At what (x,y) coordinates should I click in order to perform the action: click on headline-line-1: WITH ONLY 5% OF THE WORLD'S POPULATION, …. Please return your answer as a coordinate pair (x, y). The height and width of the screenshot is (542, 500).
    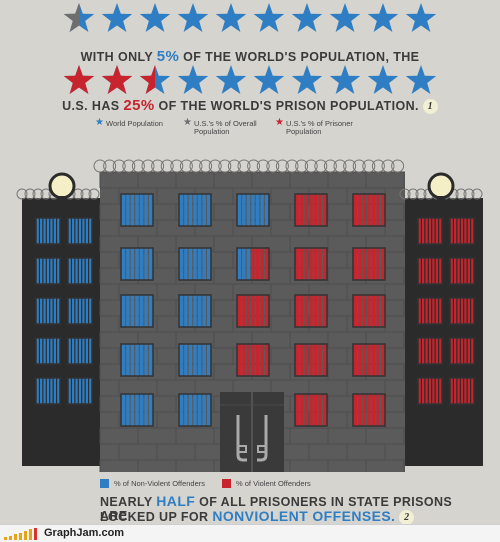
    Looking at the image, I should click on (250, 56).